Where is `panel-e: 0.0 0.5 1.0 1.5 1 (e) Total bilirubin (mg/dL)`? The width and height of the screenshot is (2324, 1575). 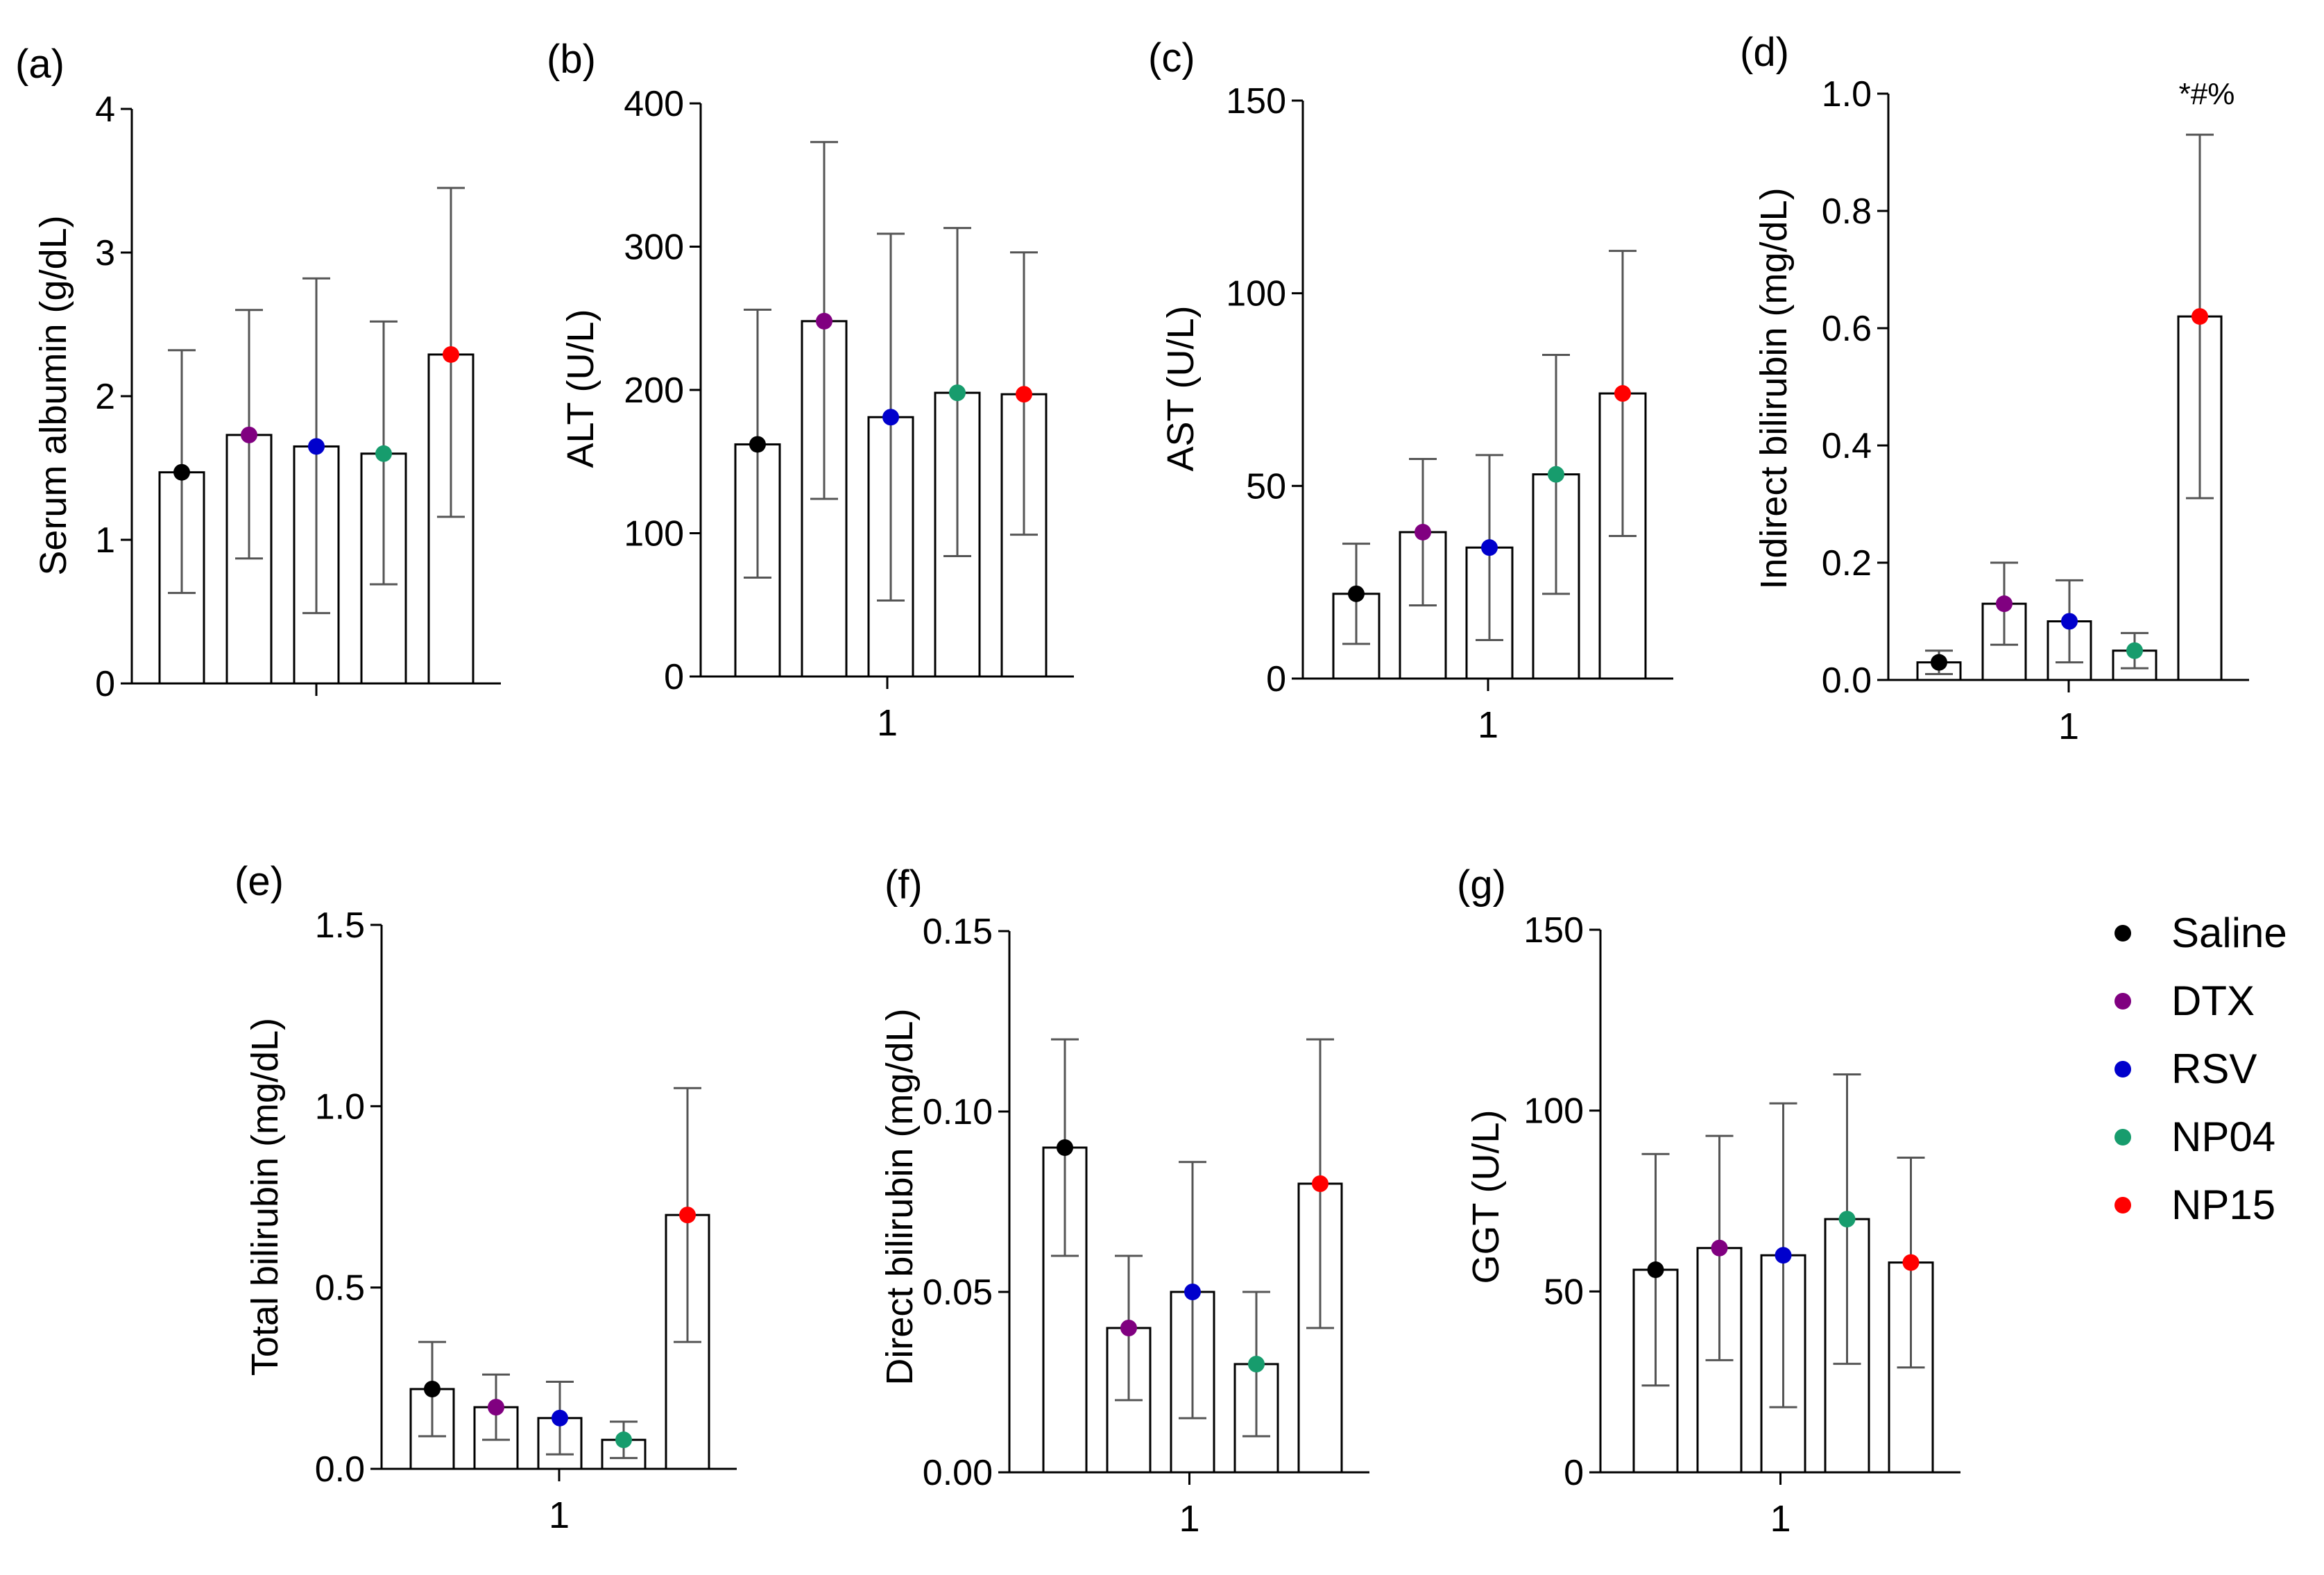
panel-e: 0.0 0.5 1.0 1.5 1 (e) Total bilirubin (mg/dL) is located at coordinates (486, 1197).